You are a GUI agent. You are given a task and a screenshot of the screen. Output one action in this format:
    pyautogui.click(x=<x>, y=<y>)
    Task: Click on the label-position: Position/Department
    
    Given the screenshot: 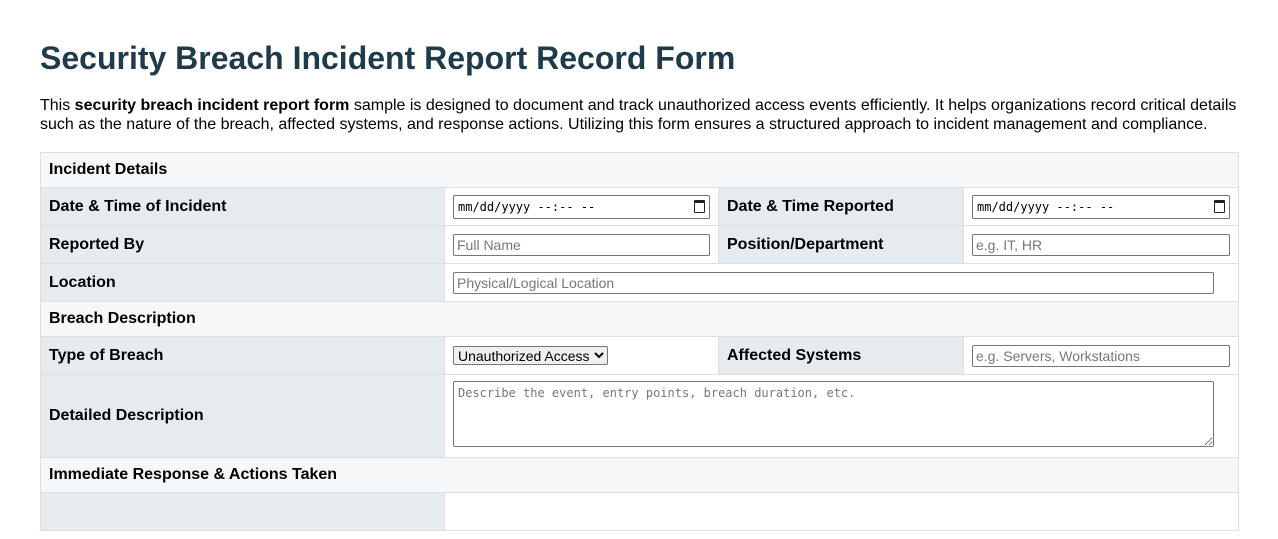 What is the action you would take?
    pyautogui.click(x=841, y=244)
    